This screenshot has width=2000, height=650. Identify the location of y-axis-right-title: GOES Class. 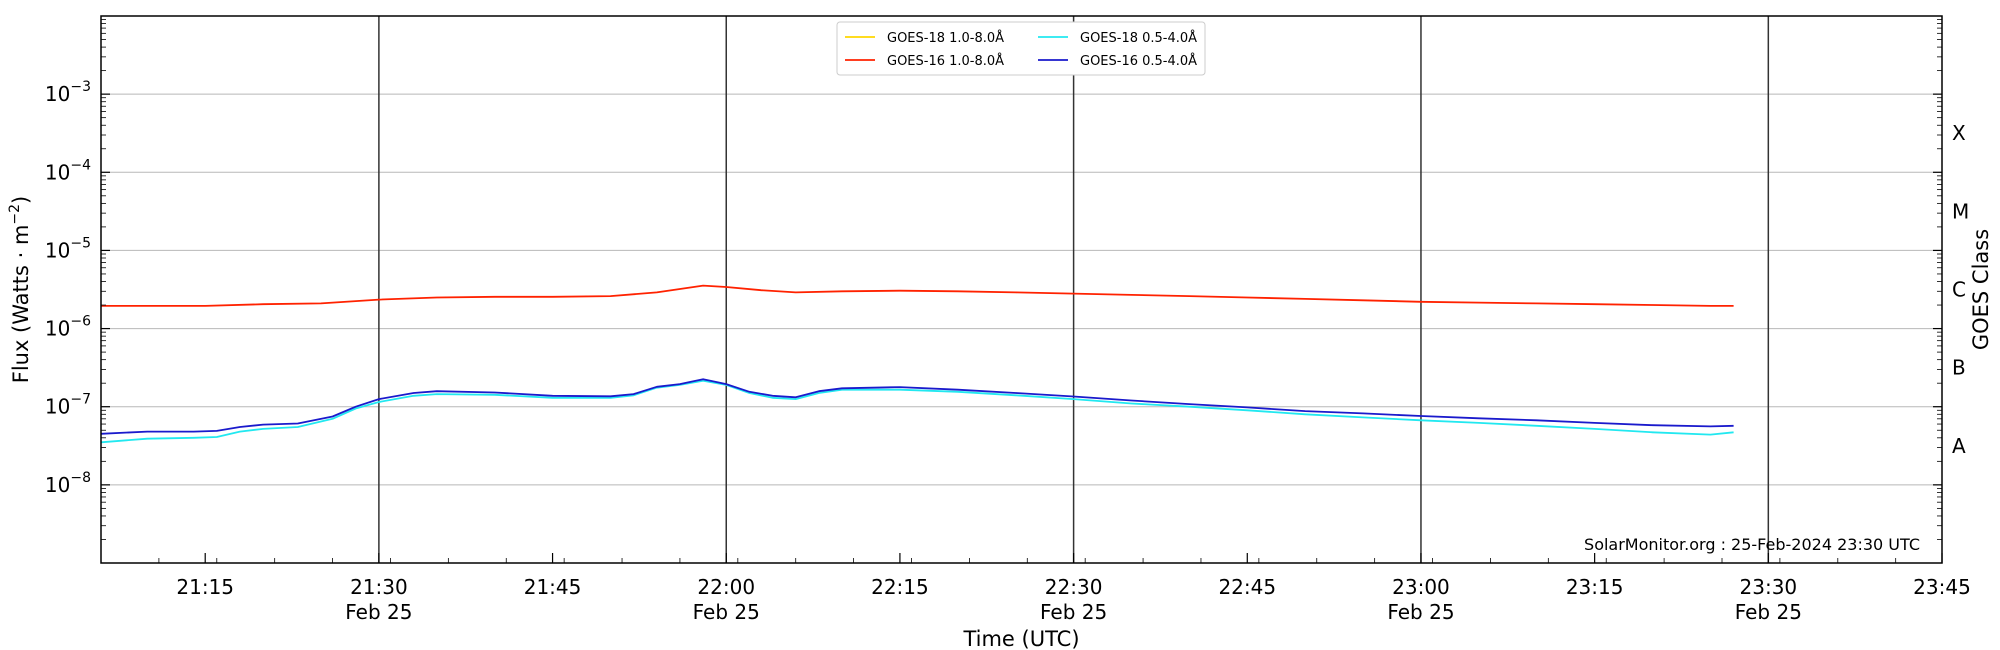
(1981, 289).